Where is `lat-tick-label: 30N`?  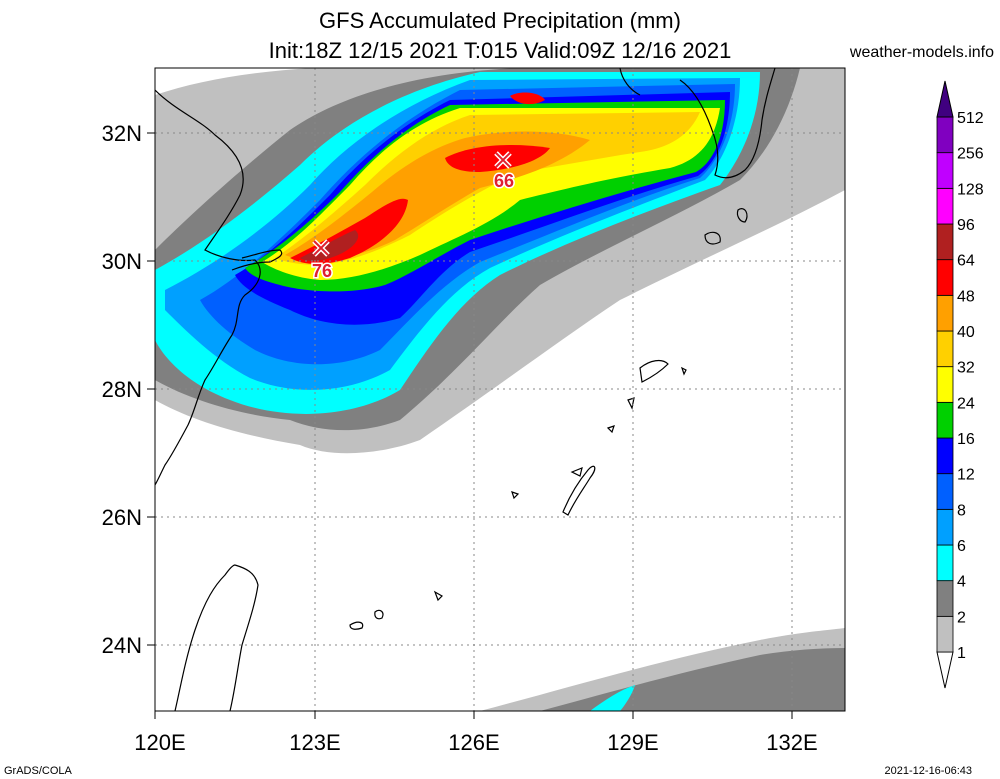 lat-tick-label: 30N is located at coordinates (122, 261).